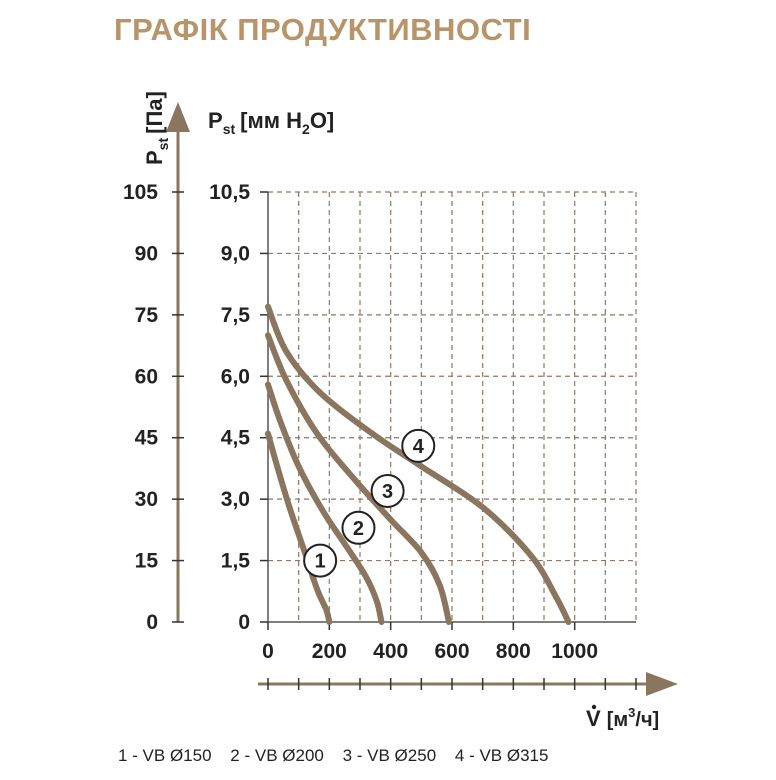 Image resolution: width=776 pixels, height=780 pixels. Describe the element at coordinates (229, 192) in the screenshot. I see `y-tick-label-mm: 10,5` at that location.